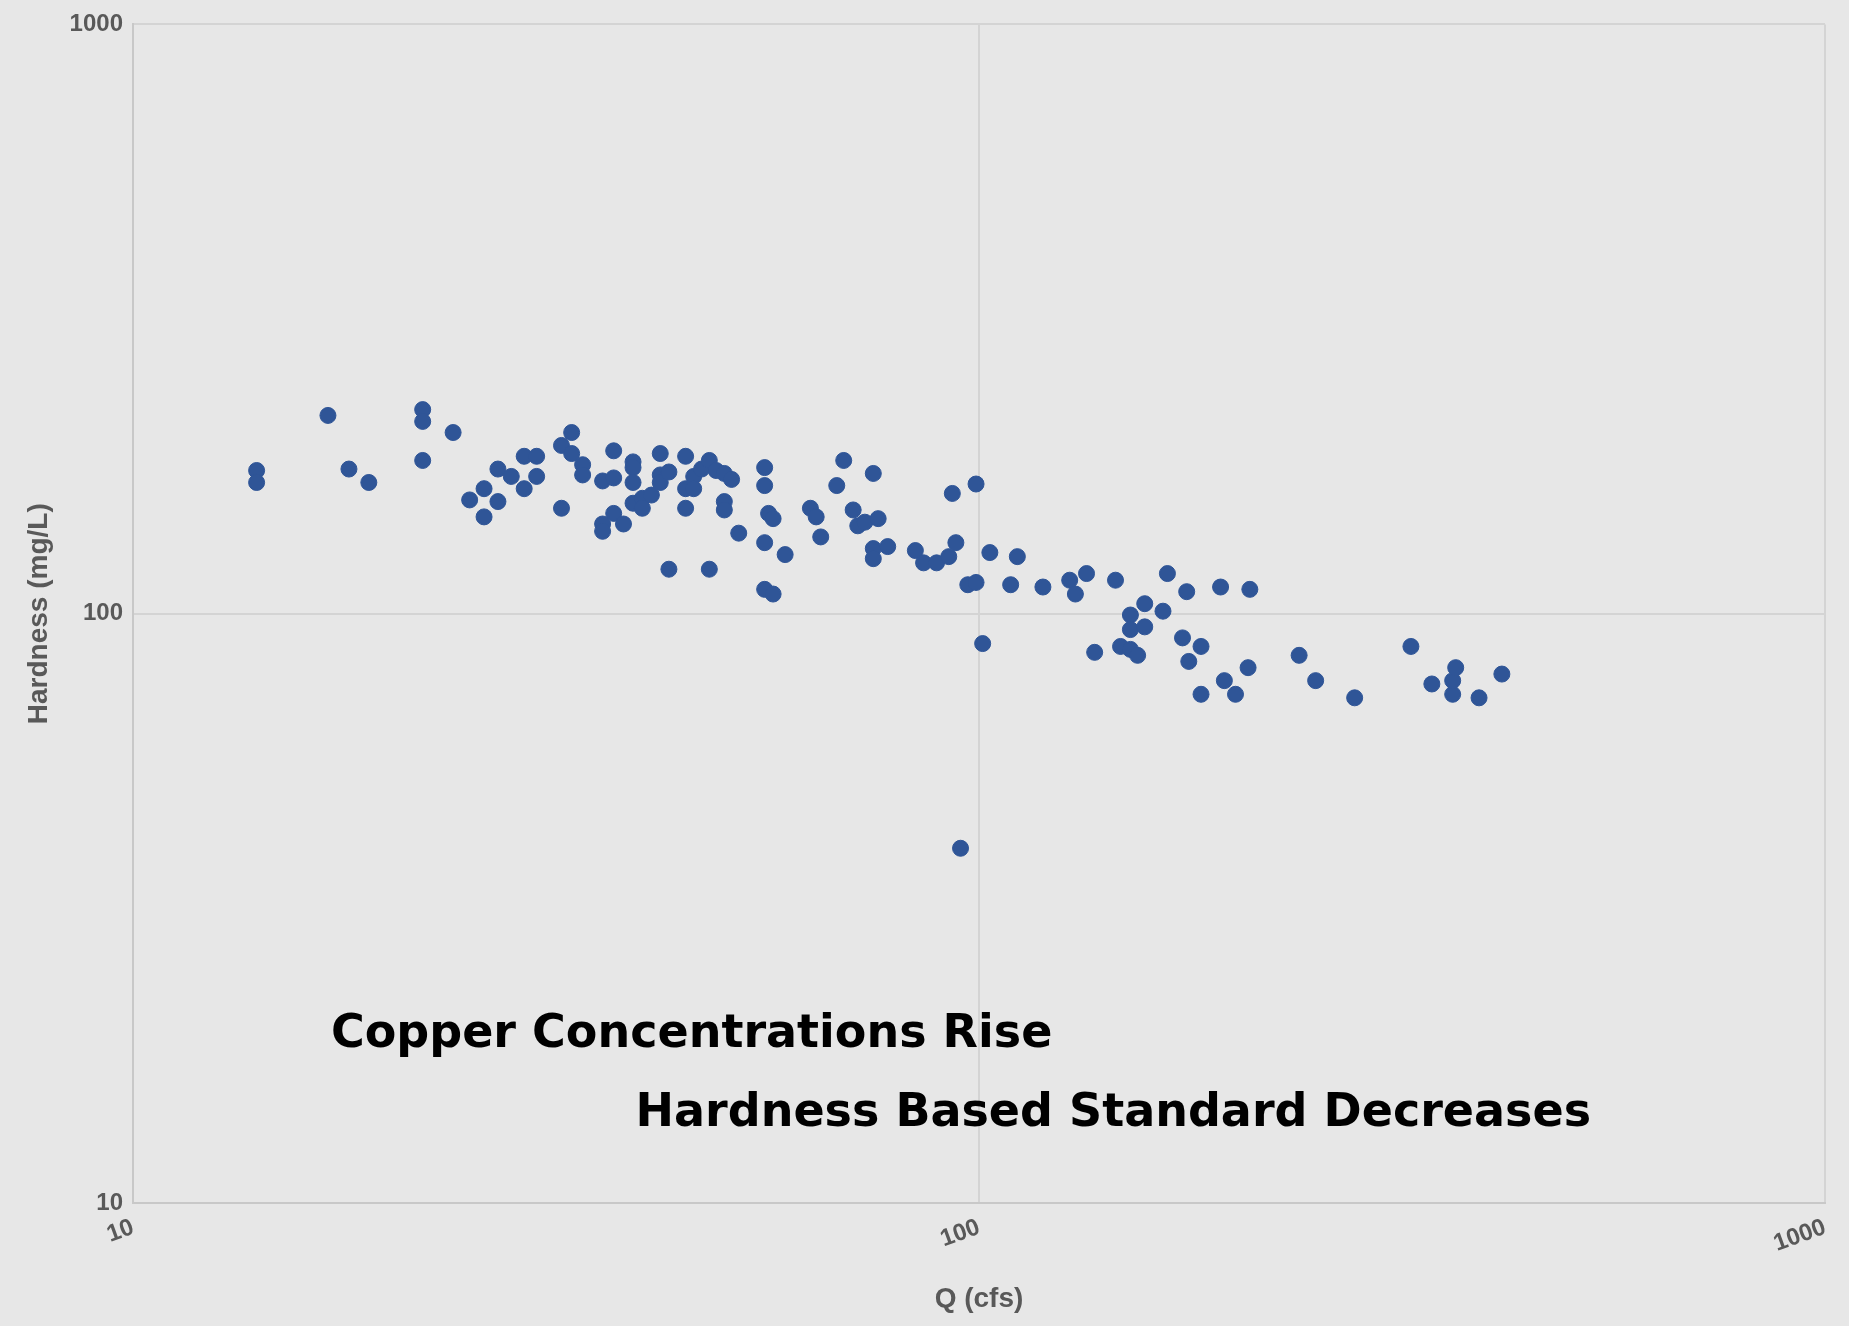  Describe the element at coordinates (109, 1201) in the screenshot. I see `y-tick-label: 10` at that location.